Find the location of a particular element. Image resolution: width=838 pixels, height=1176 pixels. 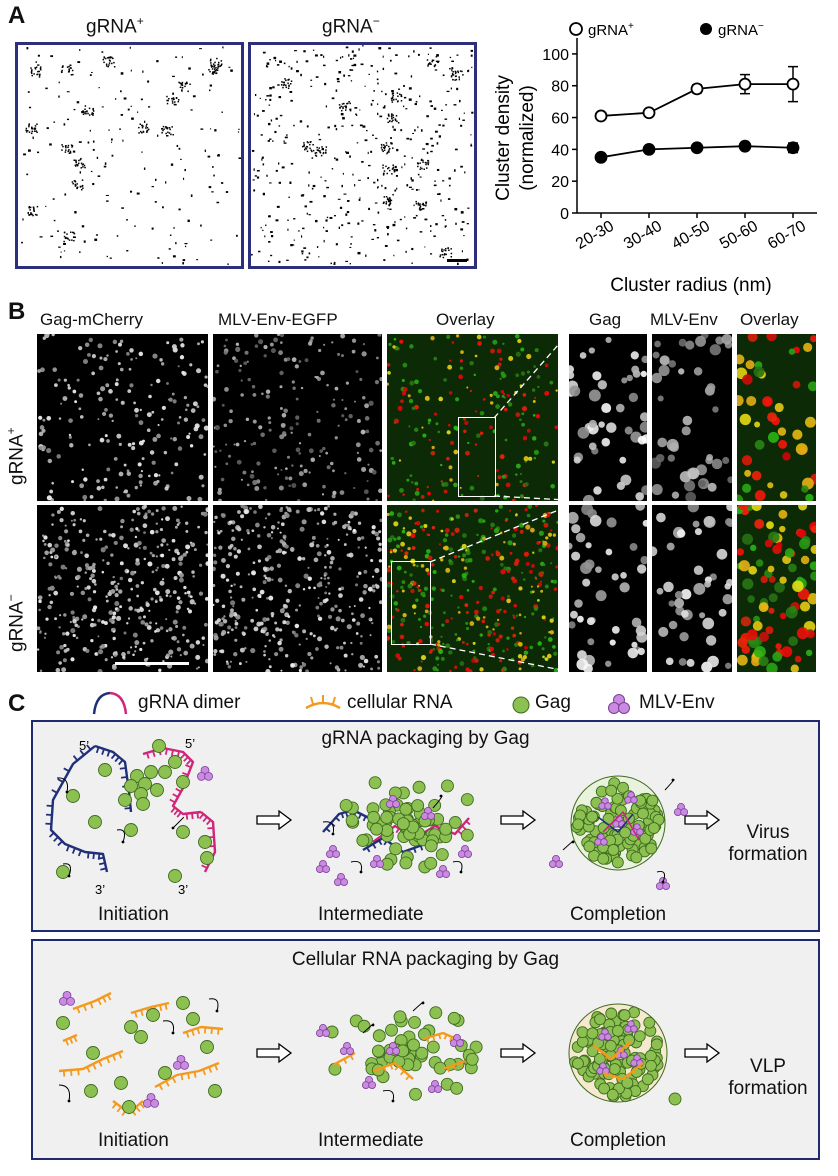

legend-cellular-rna: cellular RNA is located at coordinates (400, 702).